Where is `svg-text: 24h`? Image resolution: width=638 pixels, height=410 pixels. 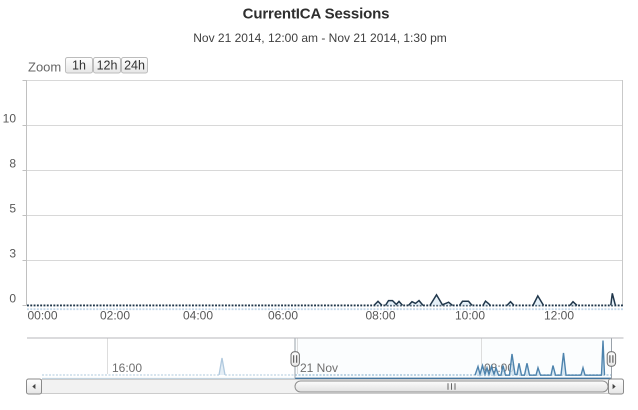 svg-text: 24h is located at coordinates (134, 66).